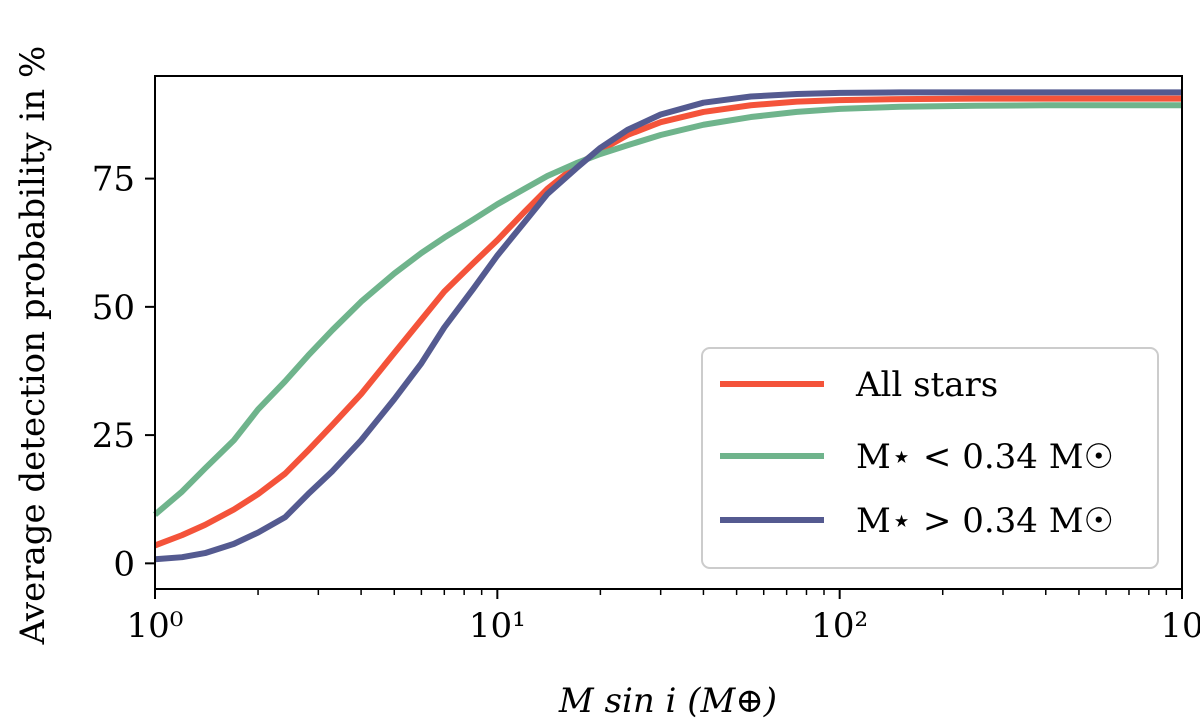 The width and height of the screenshot is (1200, 728). I want to click on x-axis-label: M sin i (M⊕), so click(667, 701).